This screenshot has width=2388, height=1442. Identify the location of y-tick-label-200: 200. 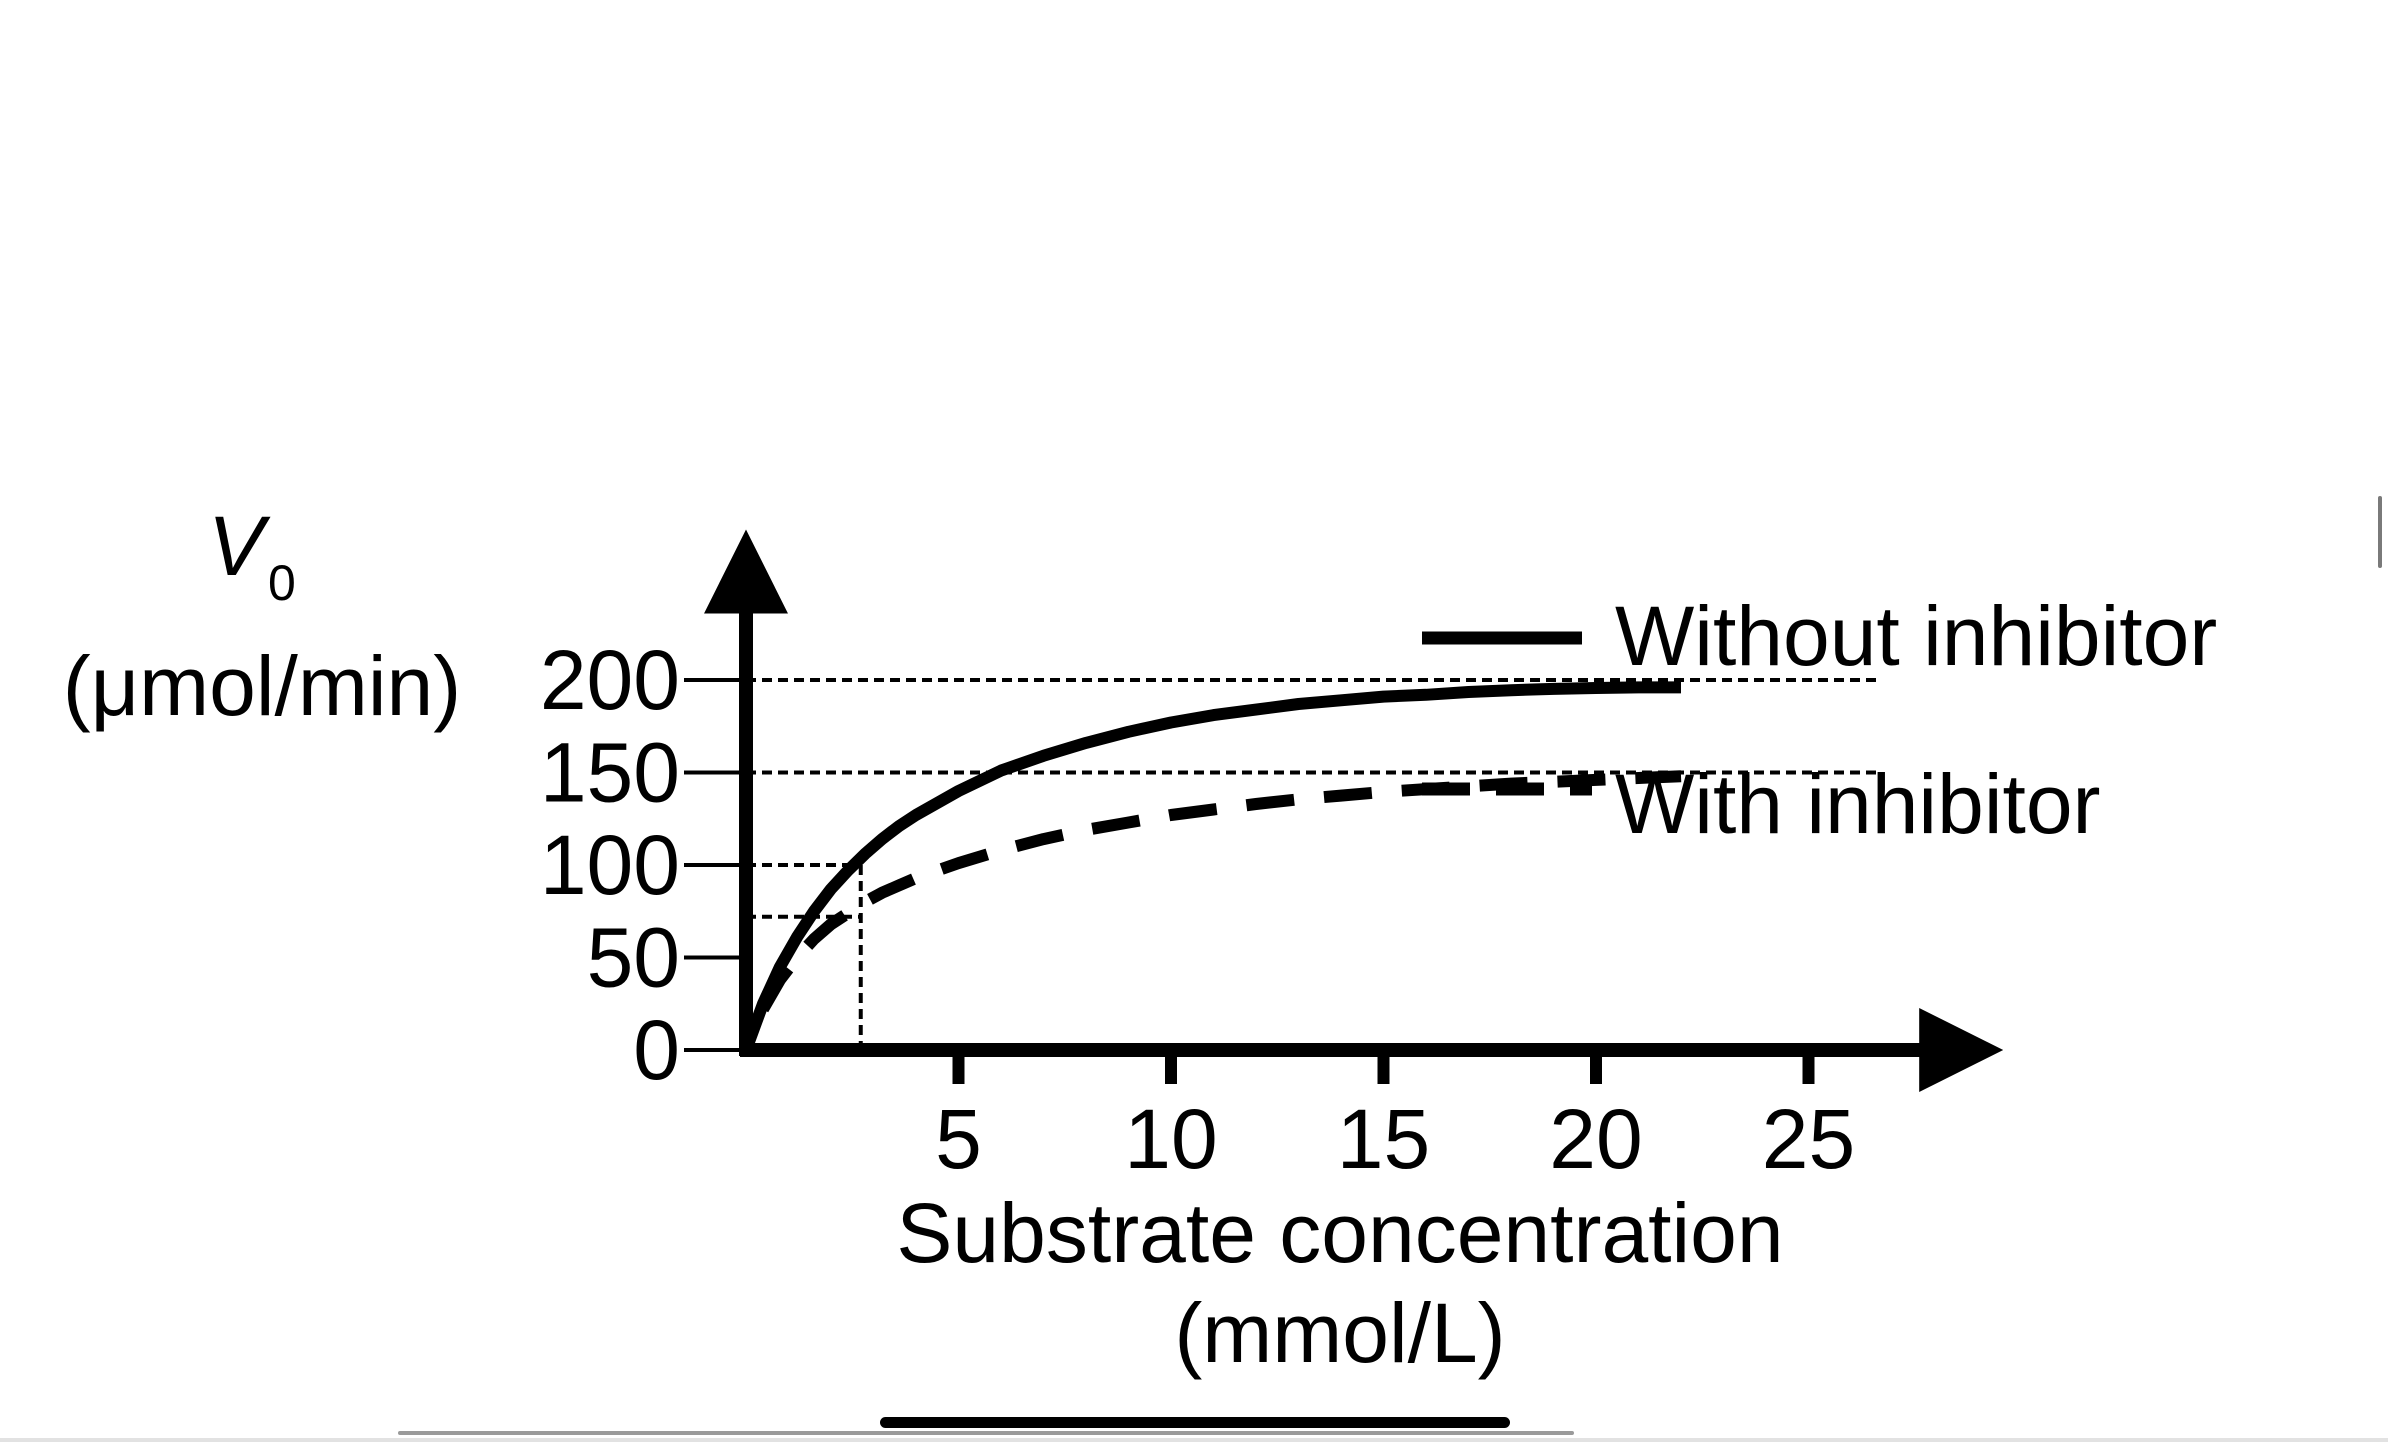
(610, 680).